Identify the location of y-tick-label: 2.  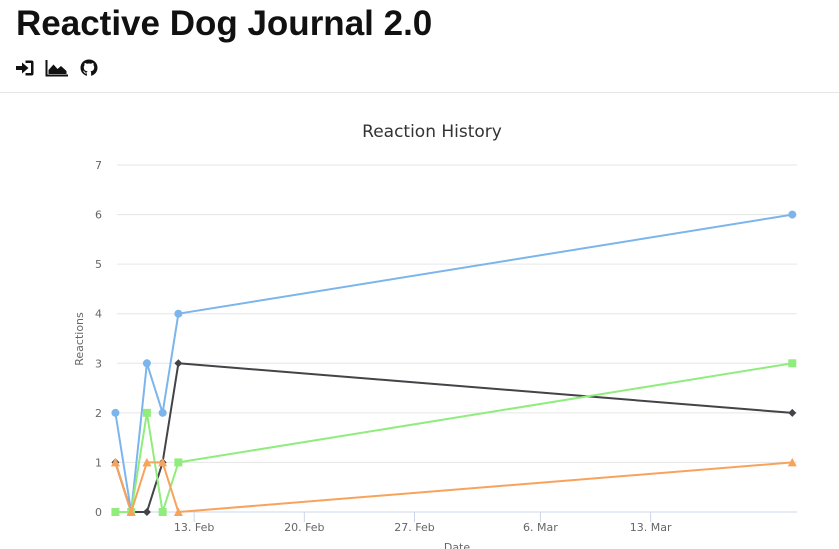
(98, 413).